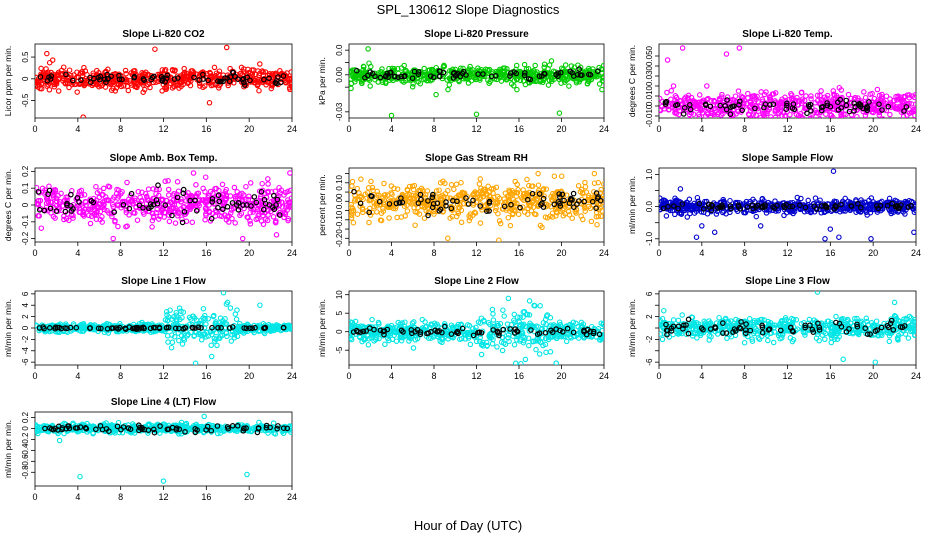 Image resolution: width=936 pixels, height=540 pixels. I want to click on y-tick-label: -1.0, so click(649, 238).